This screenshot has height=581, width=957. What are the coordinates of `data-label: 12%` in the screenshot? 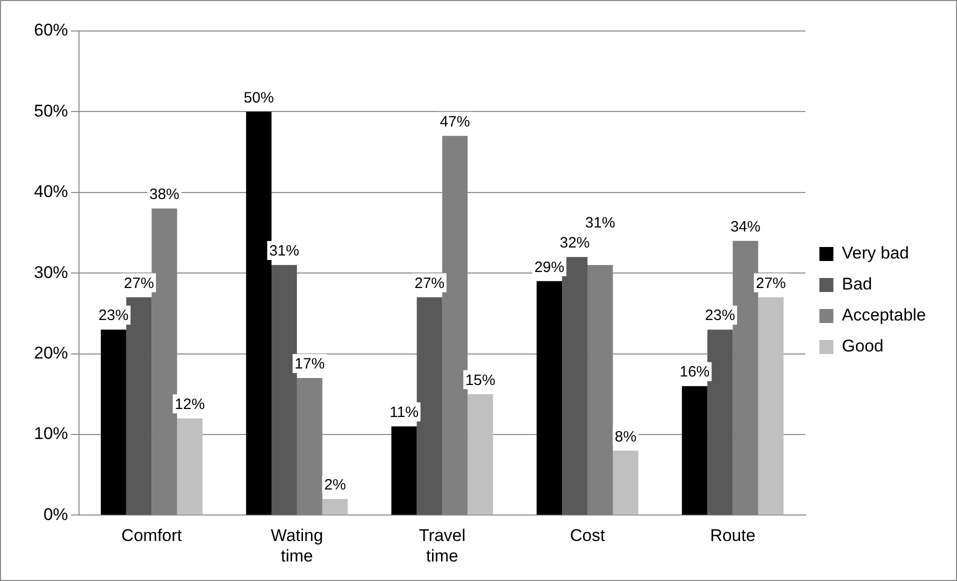 It's located at (189, 404).